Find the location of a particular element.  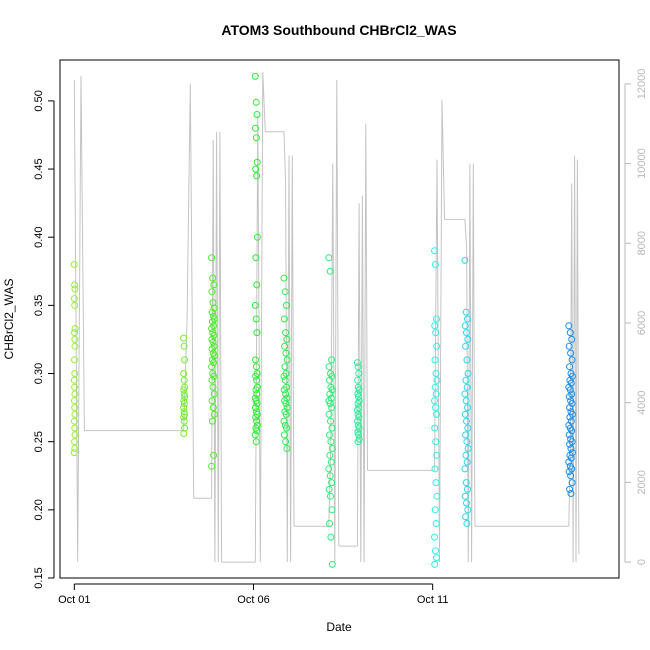

left-axis: 0.15 0.20 0.25 0.30 0.35 0.40 0.45 0.50 is located at coordinates (44, 339).